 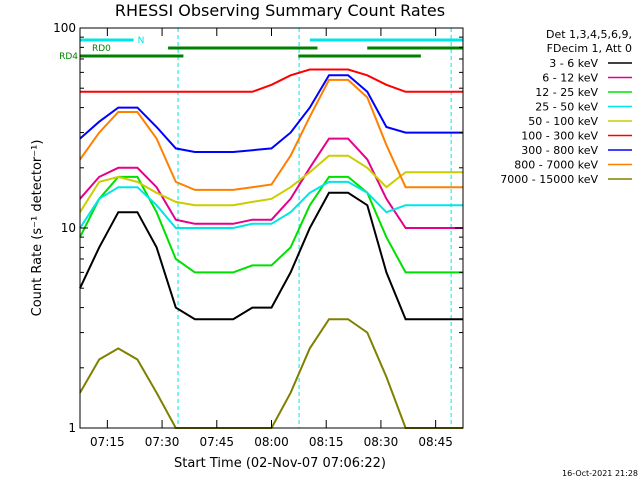 I want to click on x-tick-label-6: 08:45, so click(x=435, y=442).